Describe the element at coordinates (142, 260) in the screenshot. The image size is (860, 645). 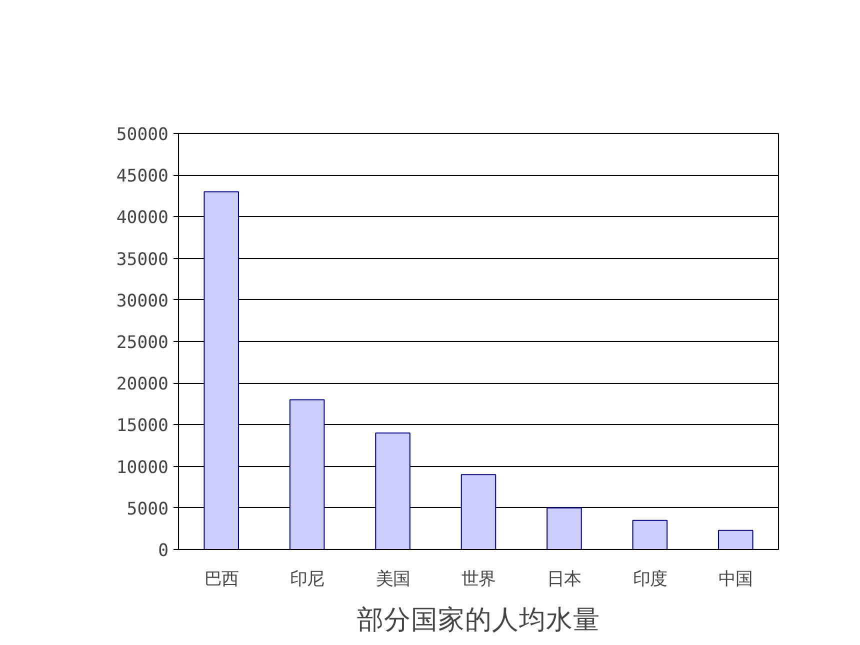
I see `y-tick-label: 35000` at that location.